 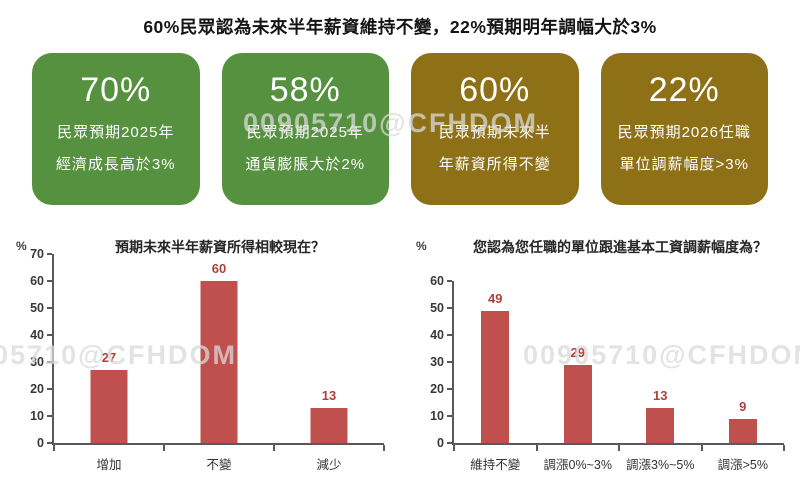 I want to click on stat-caption-line: 民眾預期2026任職, so click(x=684, y=132).